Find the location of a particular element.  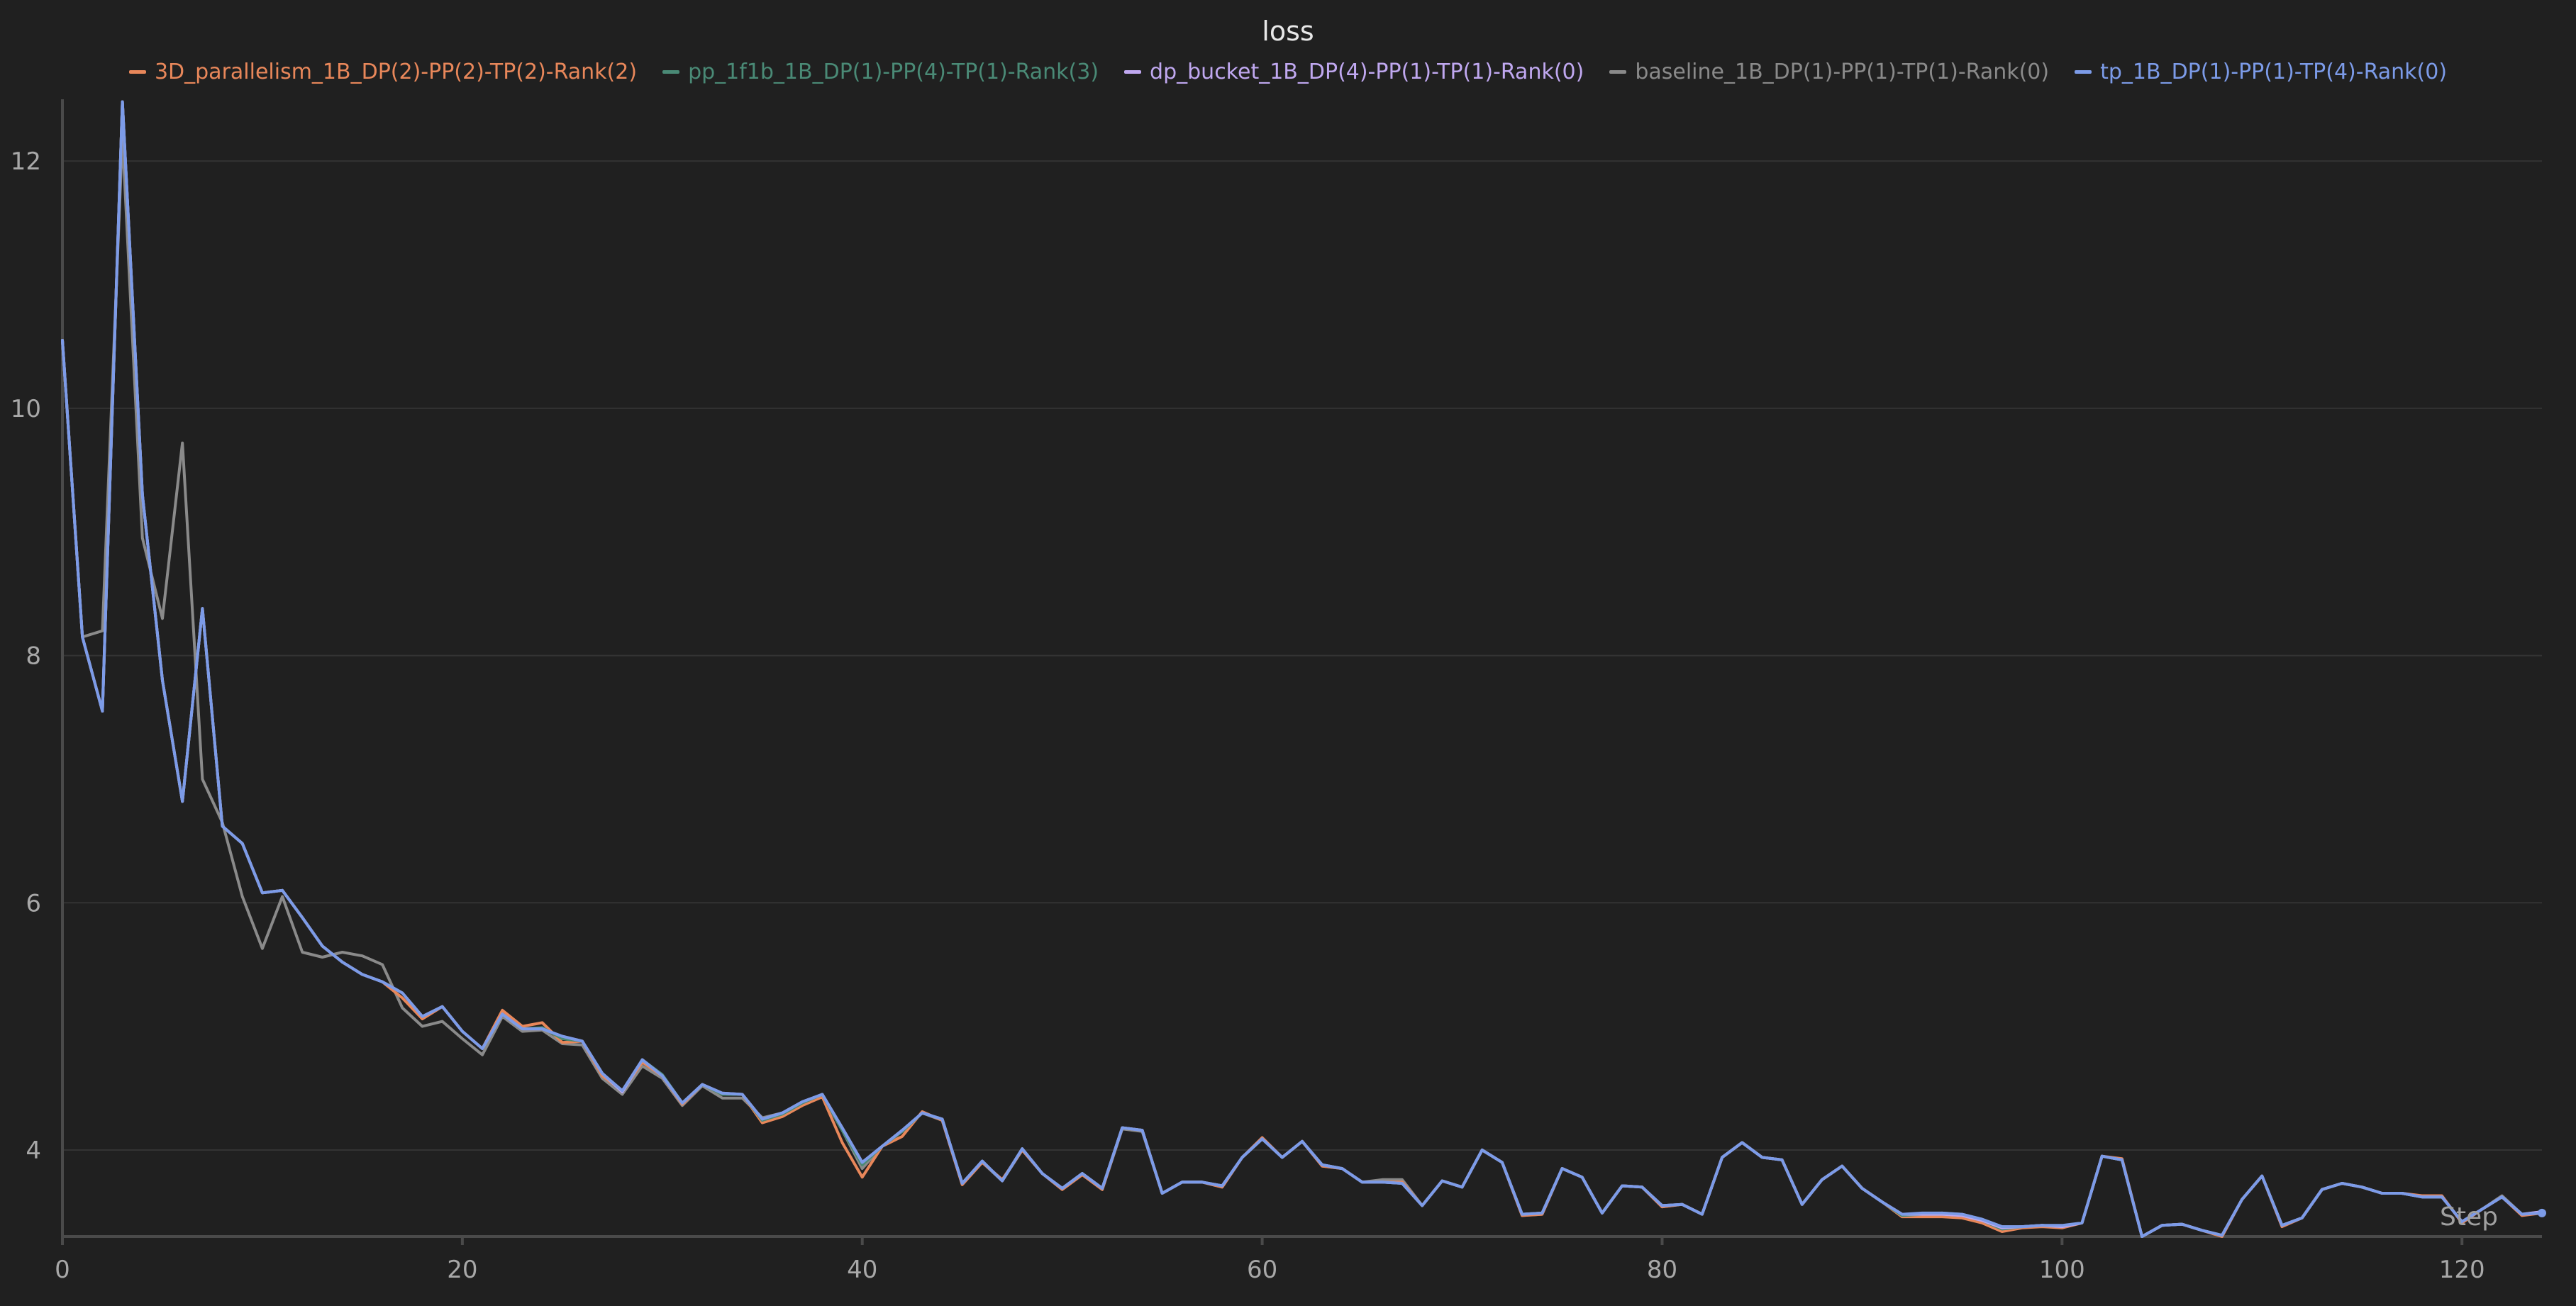

legend-item-1: pp_1f1b_1B_DP(1)-PP(4)-TP(1)-Rank(3) is located at coordinates (880, 72).